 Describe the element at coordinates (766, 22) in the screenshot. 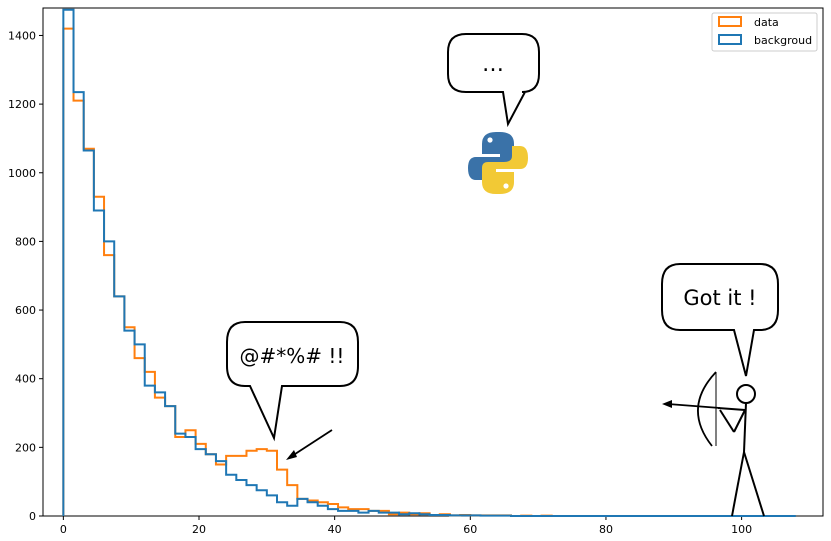

I see `legend-label-data: data` at that location.